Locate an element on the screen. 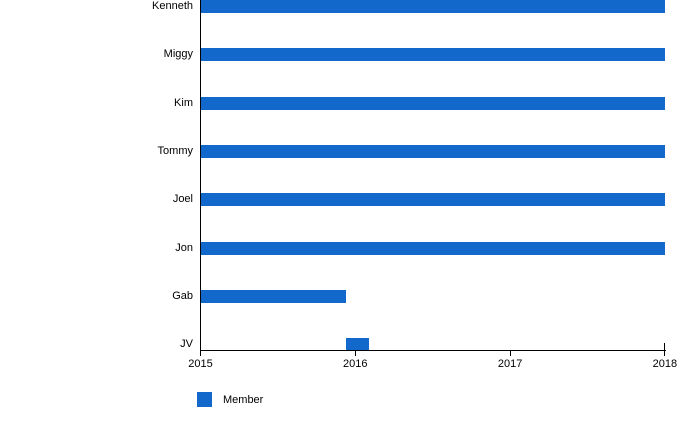 The height and width of the screenshot is (430, 700). legend: Member is located at coordinates (230, 399).